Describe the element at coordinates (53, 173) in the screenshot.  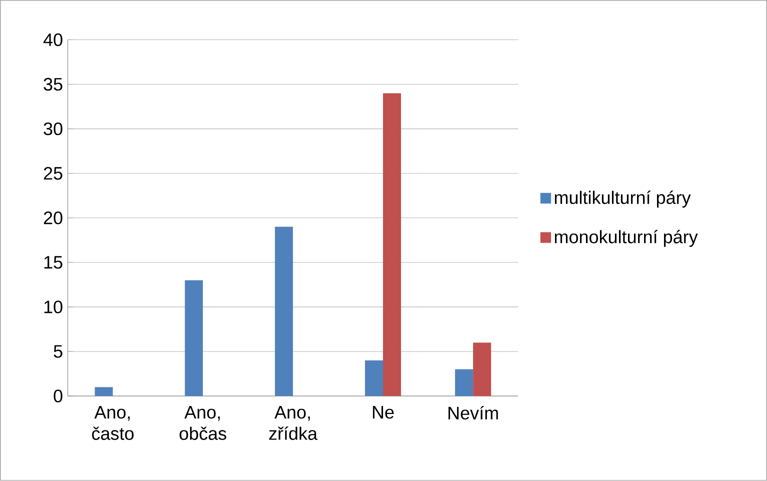
I see `y-tick-label: 25` at that location.